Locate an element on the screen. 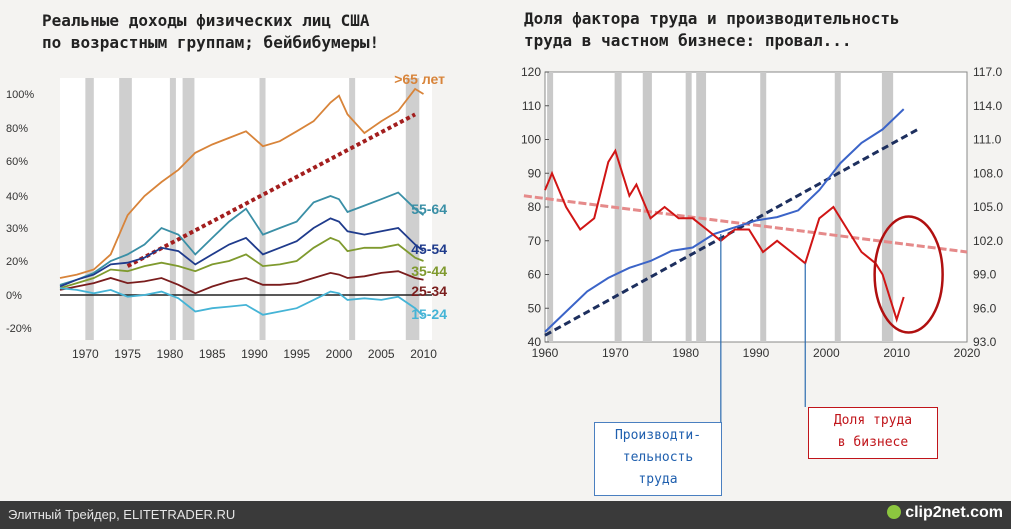 The height and width of the screenshot is (529, 1011). labor-share-line is located at coordinates (724, 235).